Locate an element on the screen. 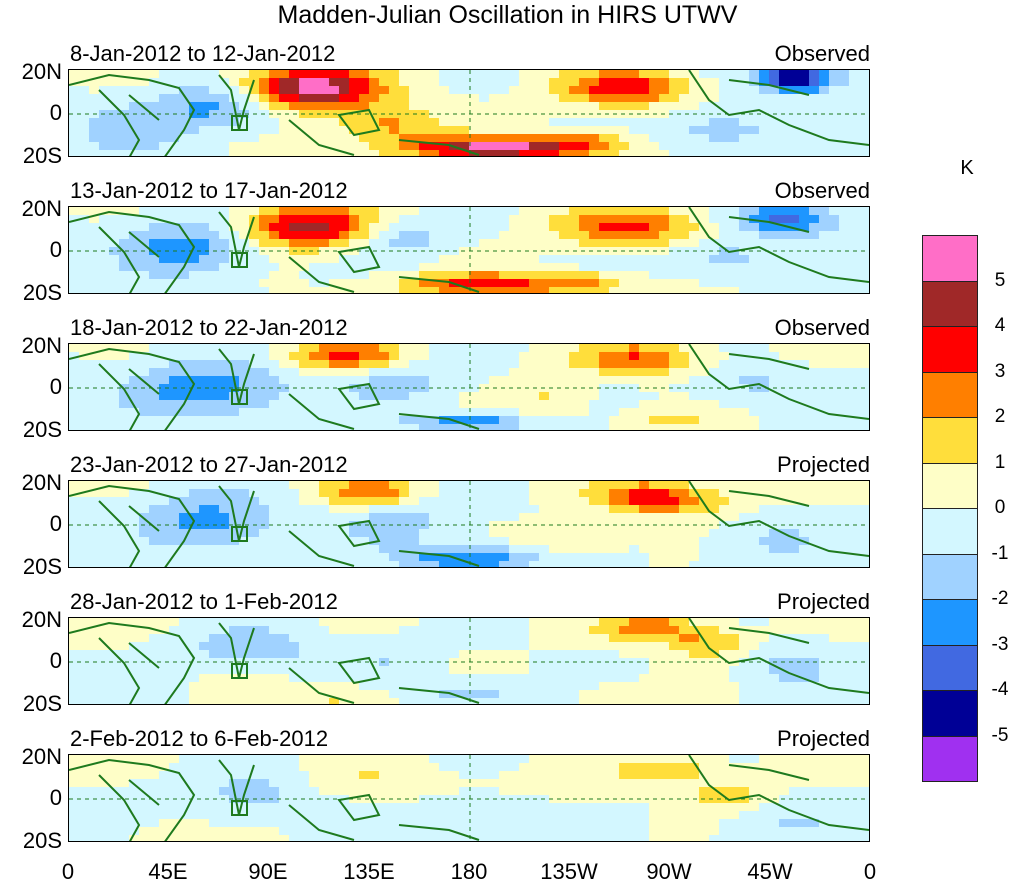 The width and height of the screenshot is (1015, 887). map-panel is located at coordinates (469, 524).